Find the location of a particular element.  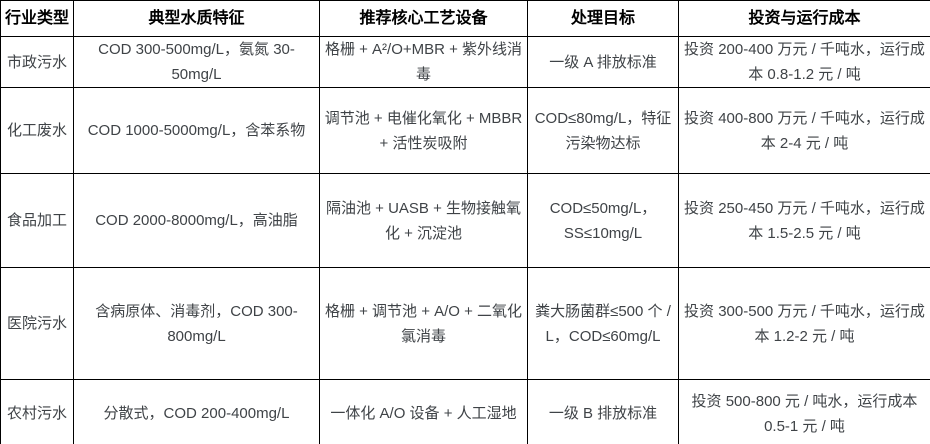

cell-treatment-target: COD≤80mg/L，特征污染物达标 is located at coordinates (603, 130).